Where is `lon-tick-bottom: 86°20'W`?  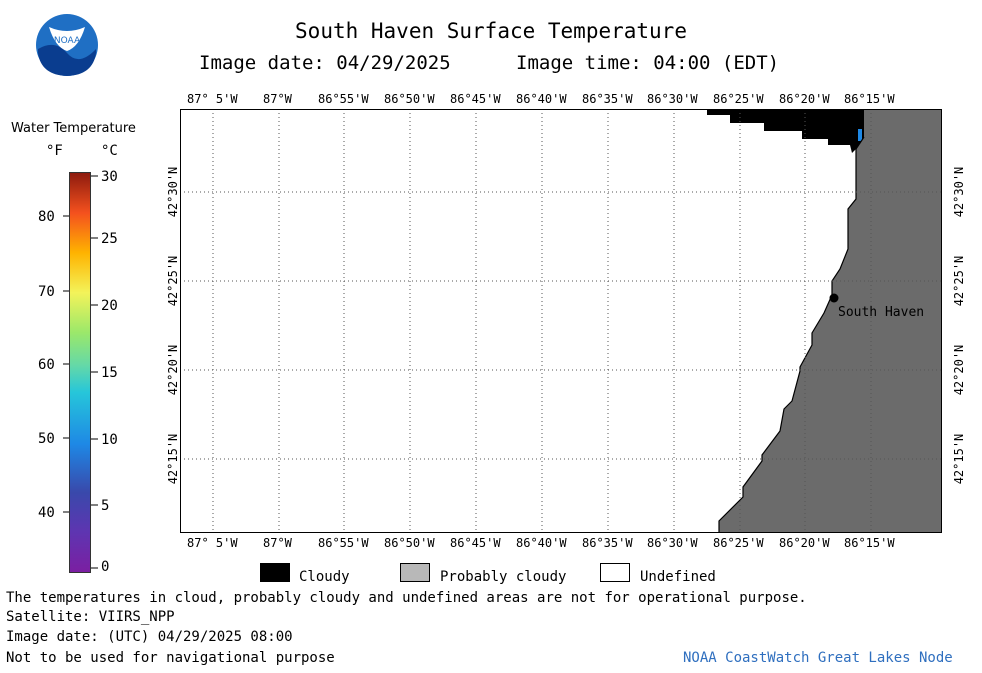
lon-tick-bottom: 86°20'W is located at coordinates (804, 543).